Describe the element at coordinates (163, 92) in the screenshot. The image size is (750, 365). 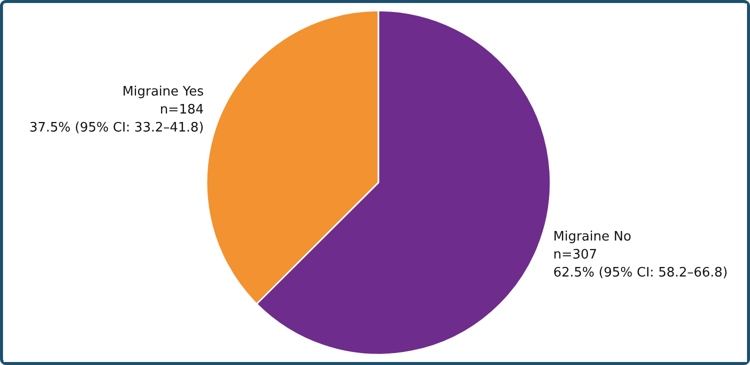
I see `slice-label: Migraine Yes` at that location.